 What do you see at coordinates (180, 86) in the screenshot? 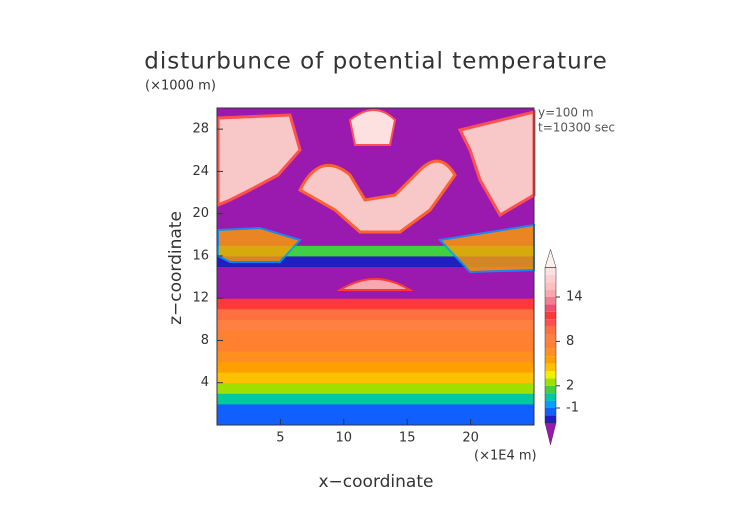
I see `y-unit: (×1000 m)` at bounding box center [180, 86].